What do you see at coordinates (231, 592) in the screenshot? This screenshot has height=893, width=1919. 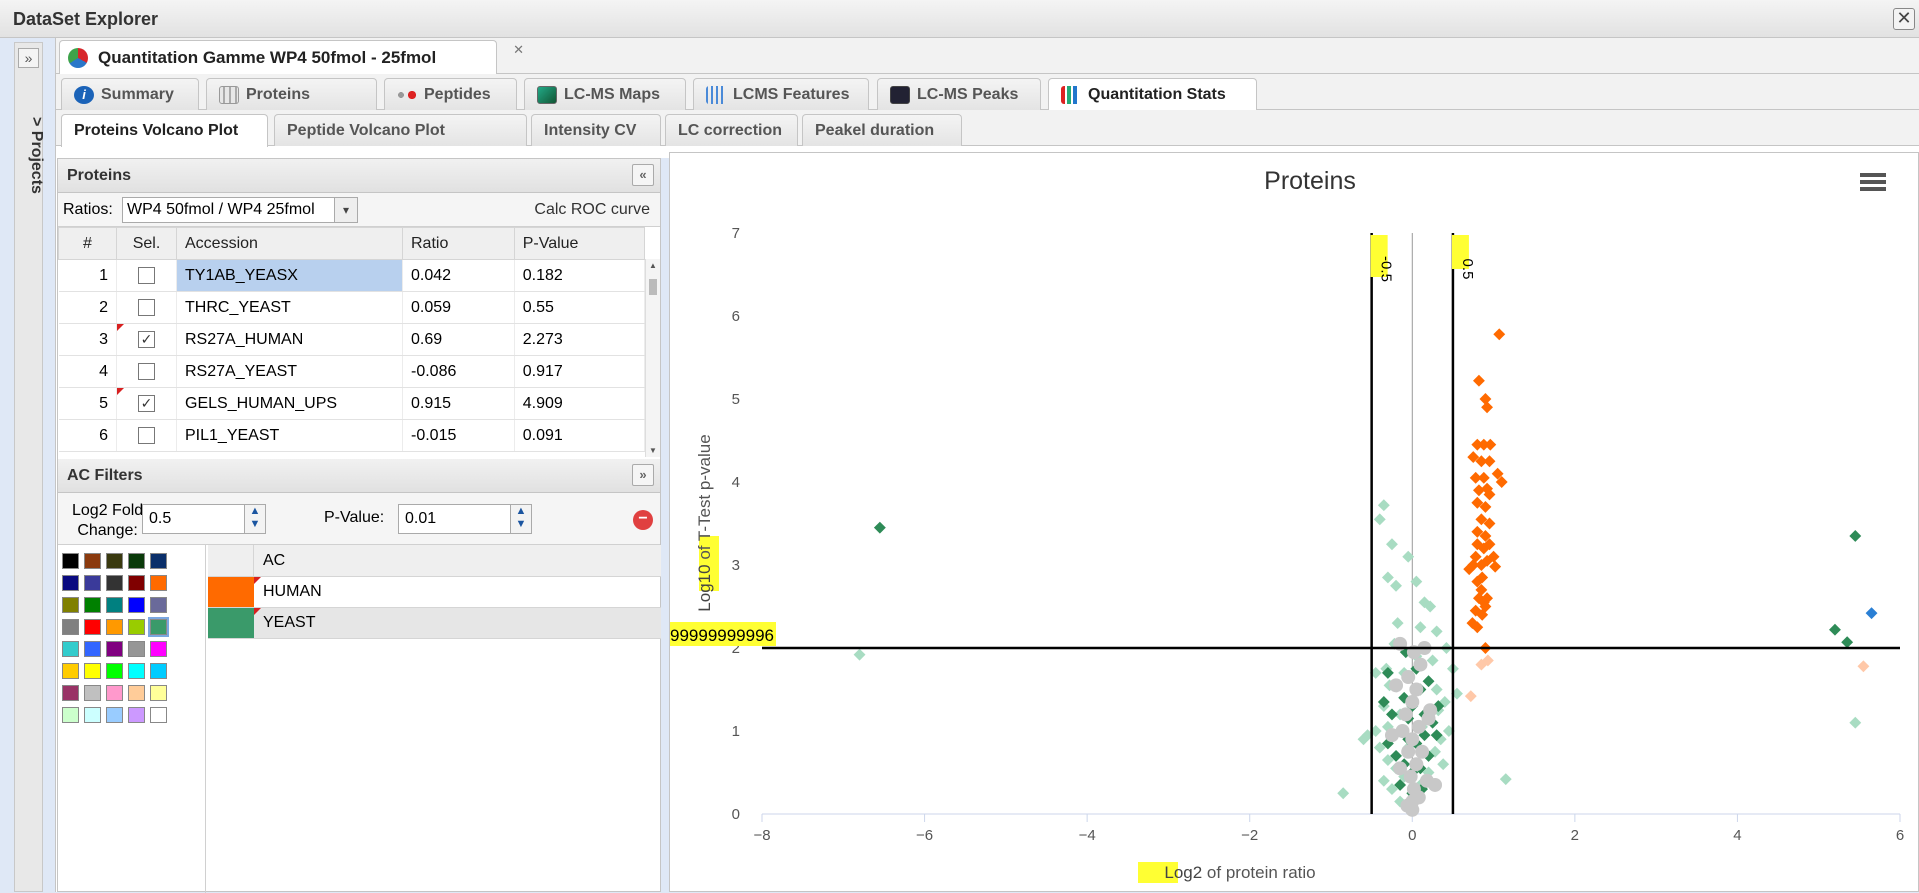 I see `human-color-swatch` at bounding box center [231, 592].